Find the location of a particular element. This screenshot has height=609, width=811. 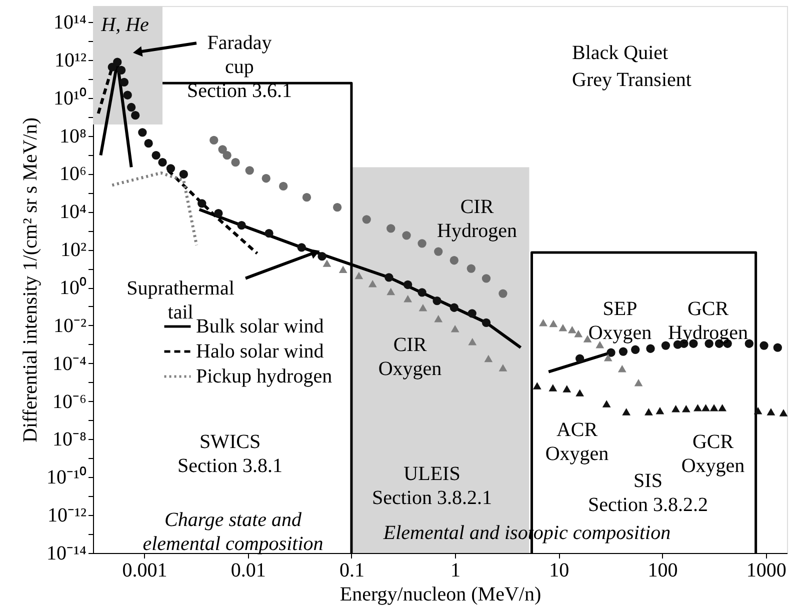

legend-label: Halo solar wind is located at coordinates (260, 351).